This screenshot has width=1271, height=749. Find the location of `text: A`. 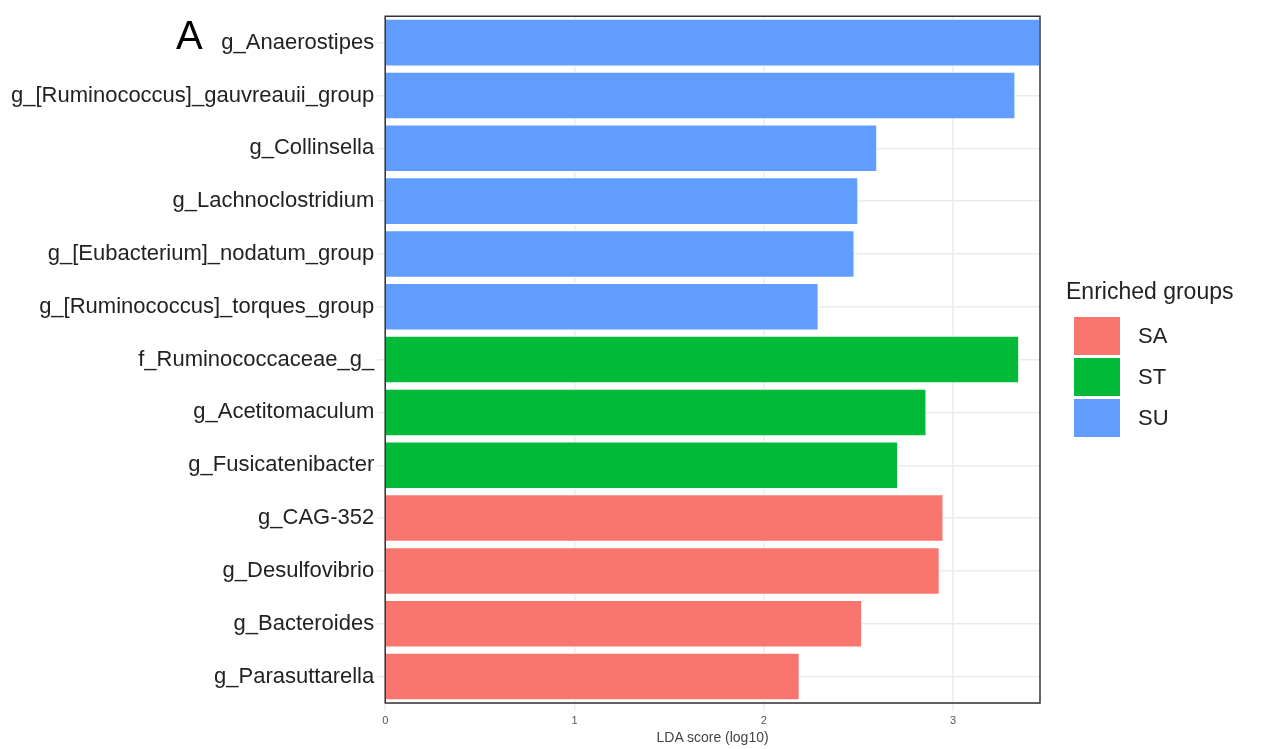

text: A is located at coordinates (189, 35).